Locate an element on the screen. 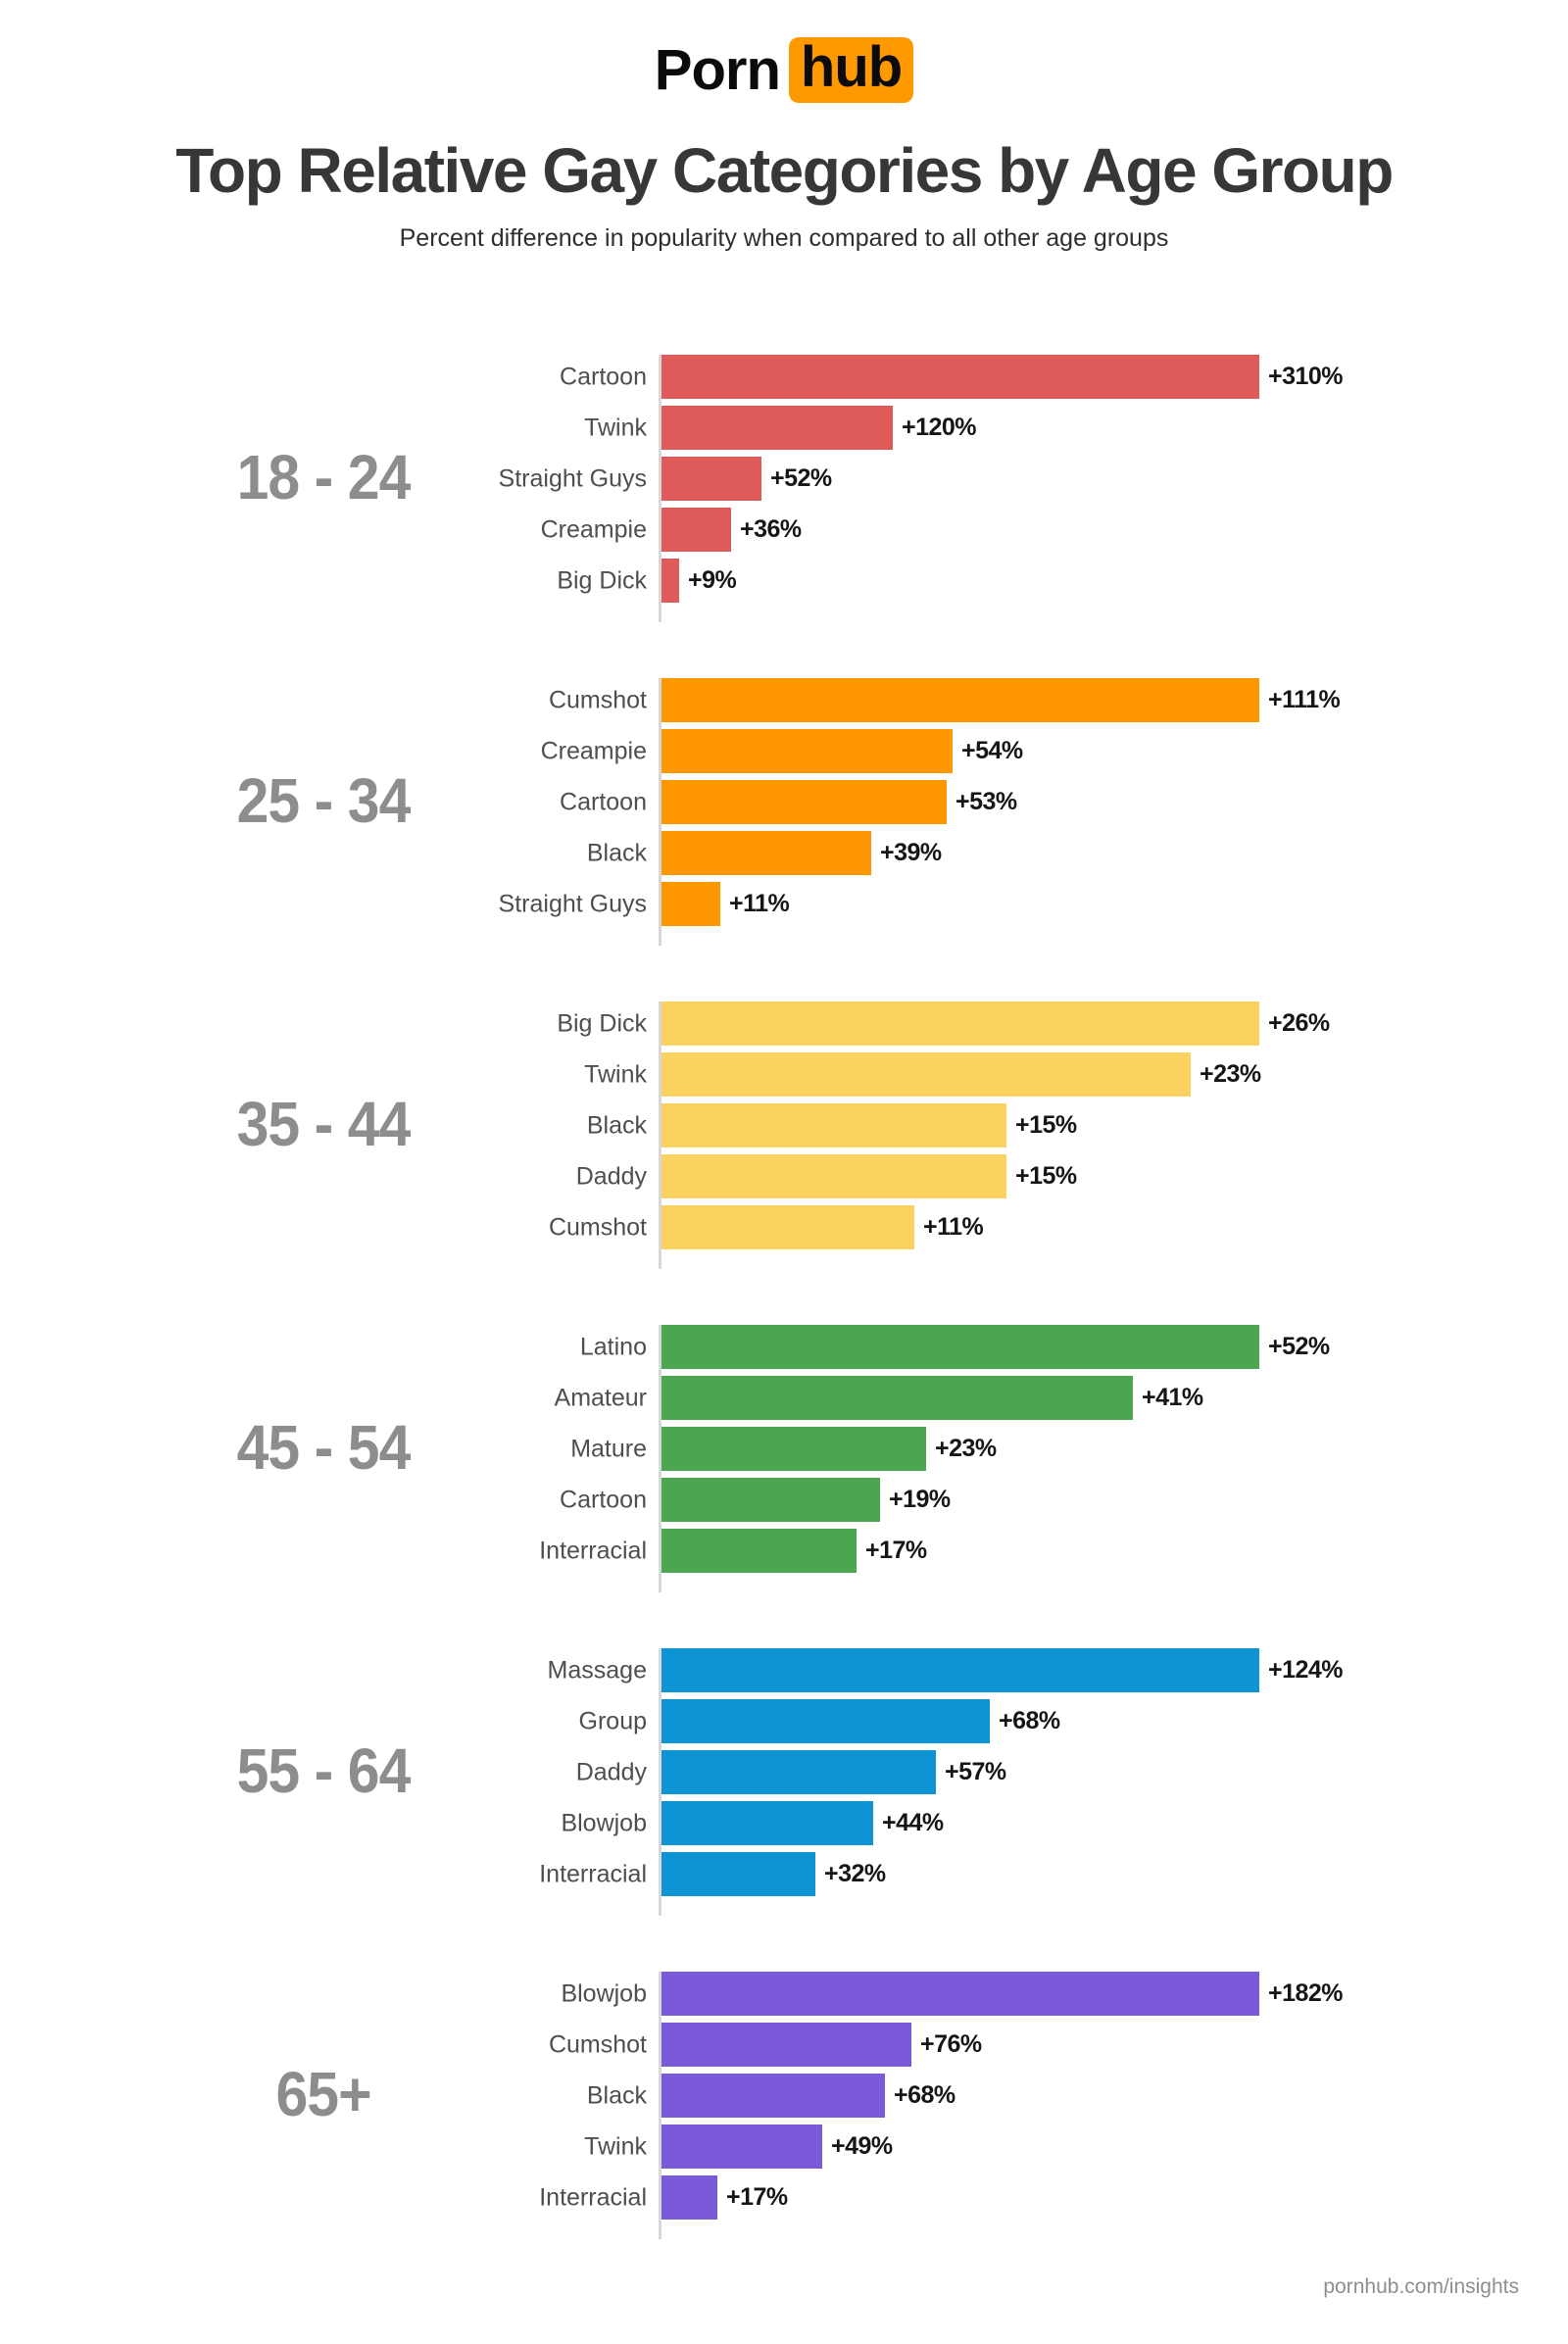 Image resolution: width=1568 pixels, height=2344 pixels. bar-row: Big Dick +26% is located at coordinates (1062, 1024).